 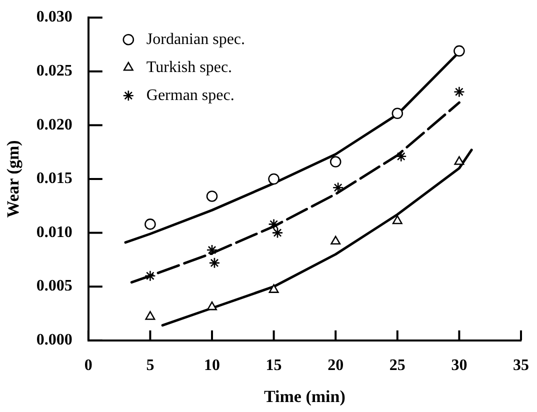 What do you see at coordinates (397, 365) in the screenshot?
I see `x-tick-label: 25` at bounding box center [397, 365].